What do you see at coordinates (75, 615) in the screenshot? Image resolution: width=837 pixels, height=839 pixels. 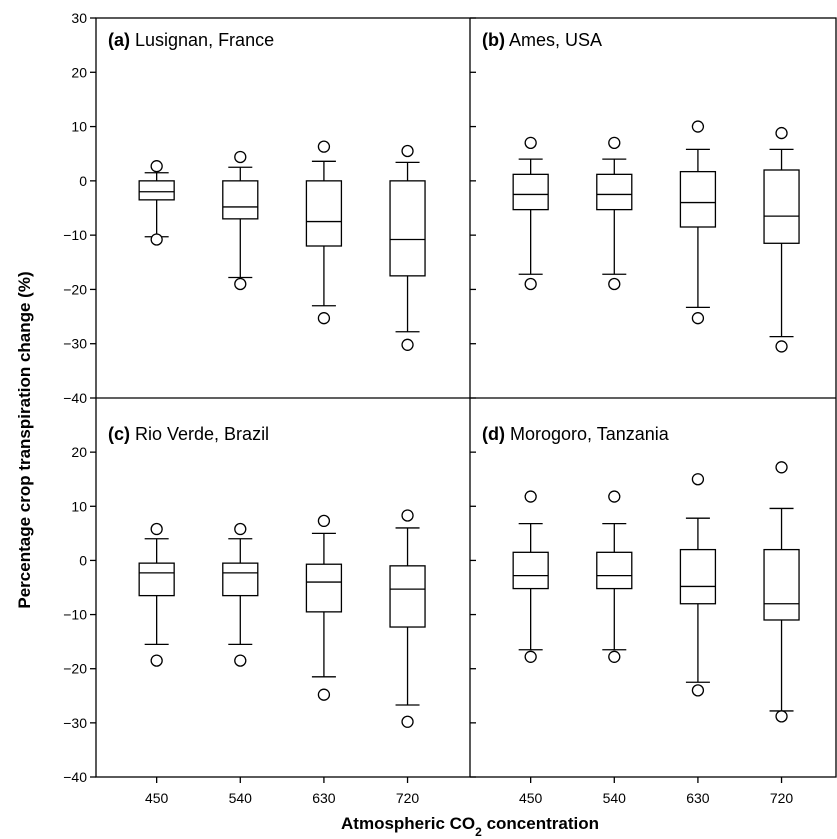 I see `y-tick-label-bottom: −10` at bounding box center [75, 615].